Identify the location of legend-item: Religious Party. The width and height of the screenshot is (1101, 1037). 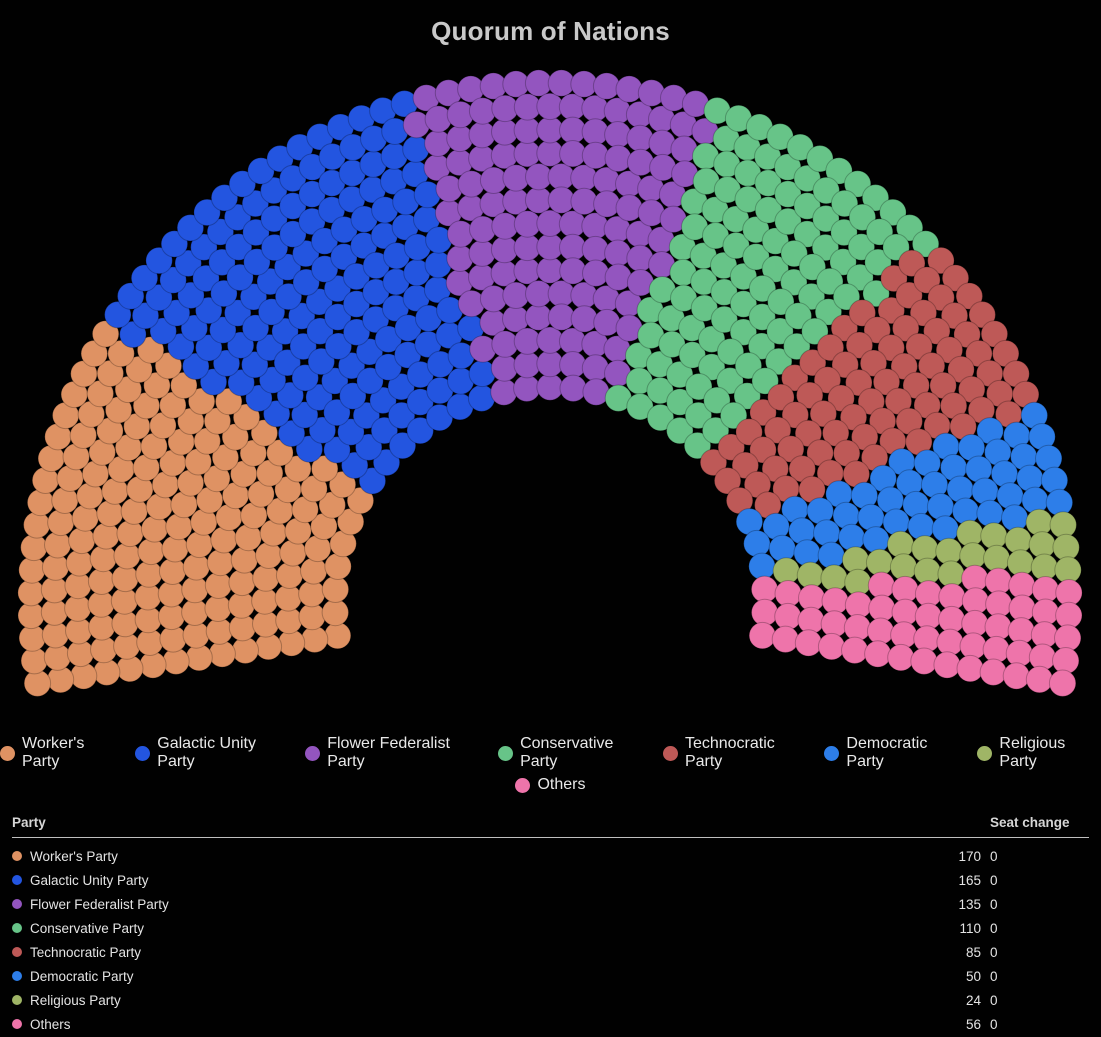
(1039, 753).